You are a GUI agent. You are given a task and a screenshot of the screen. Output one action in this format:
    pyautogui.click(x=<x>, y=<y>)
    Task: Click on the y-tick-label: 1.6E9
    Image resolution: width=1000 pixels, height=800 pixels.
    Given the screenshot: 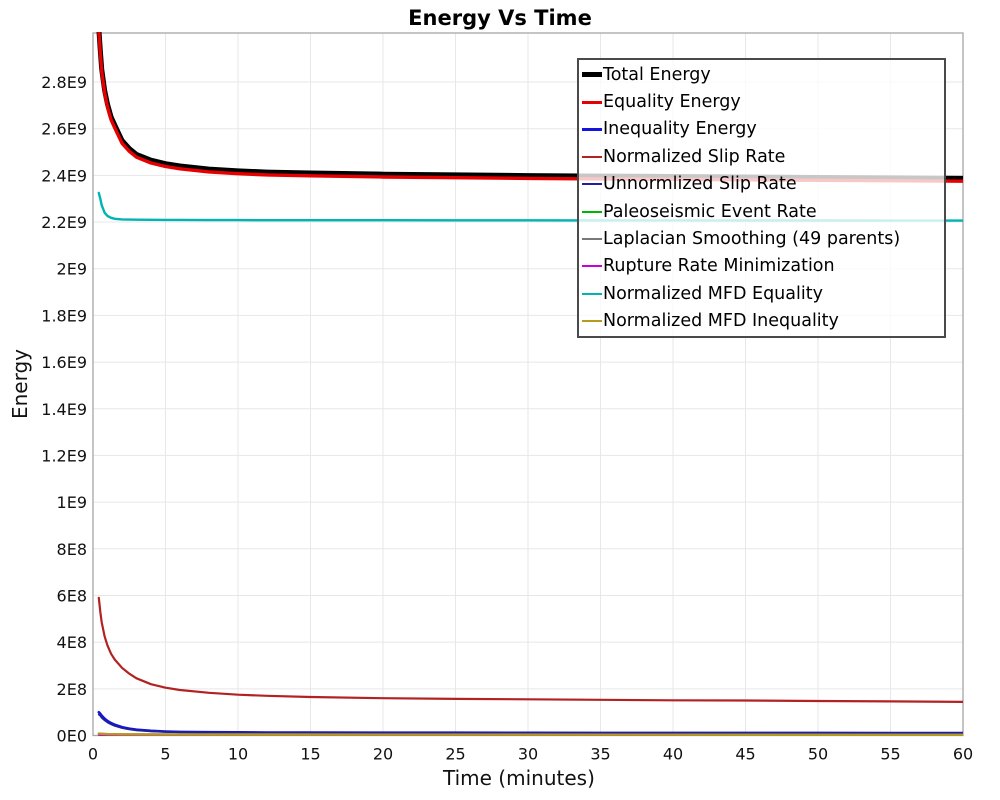 What is the action you would take?
    pyautogui.click(x=64, y=362)
    